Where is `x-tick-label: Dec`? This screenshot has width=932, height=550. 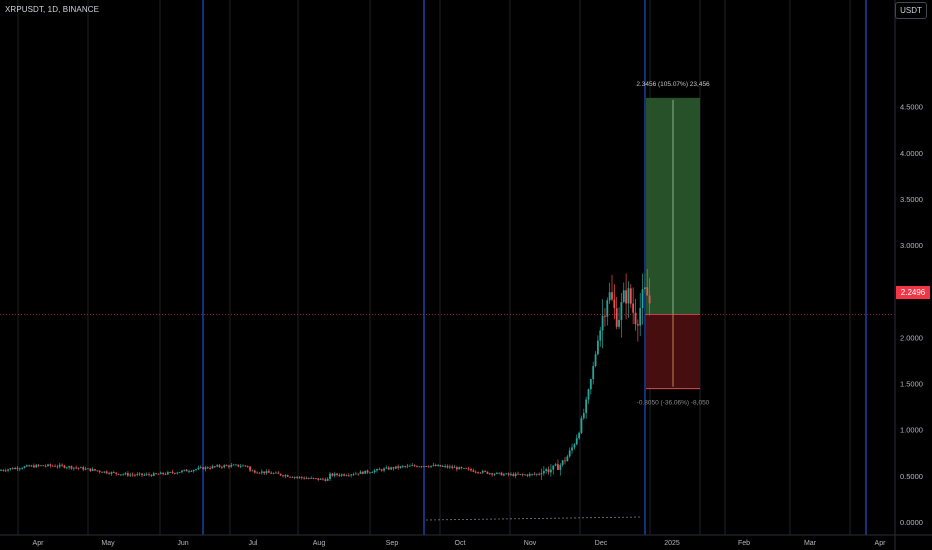
x-tick-label: Dec is located at coordinates (601, 543).